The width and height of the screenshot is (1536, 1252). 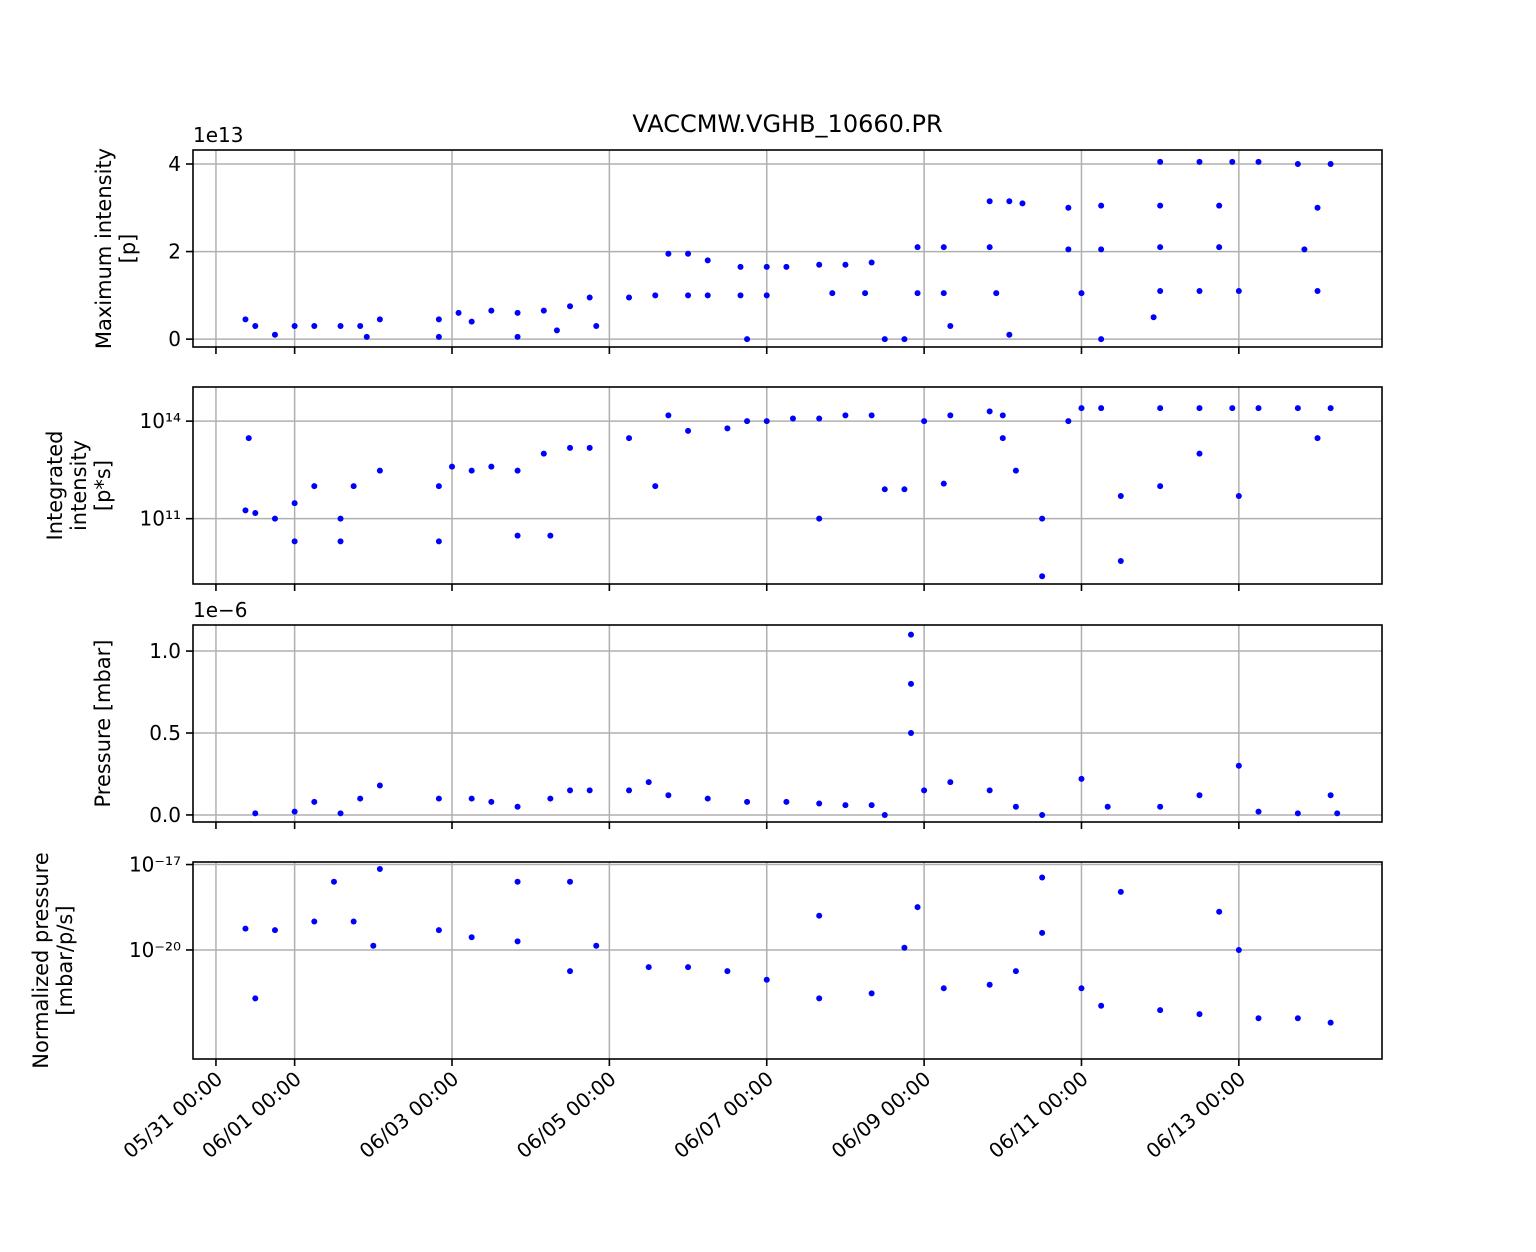 What do you see at coordinates (881, 1114) in the screenshot?
I see `x-tick-label: 06/09 00:00` at bounding box center [881, 1114].